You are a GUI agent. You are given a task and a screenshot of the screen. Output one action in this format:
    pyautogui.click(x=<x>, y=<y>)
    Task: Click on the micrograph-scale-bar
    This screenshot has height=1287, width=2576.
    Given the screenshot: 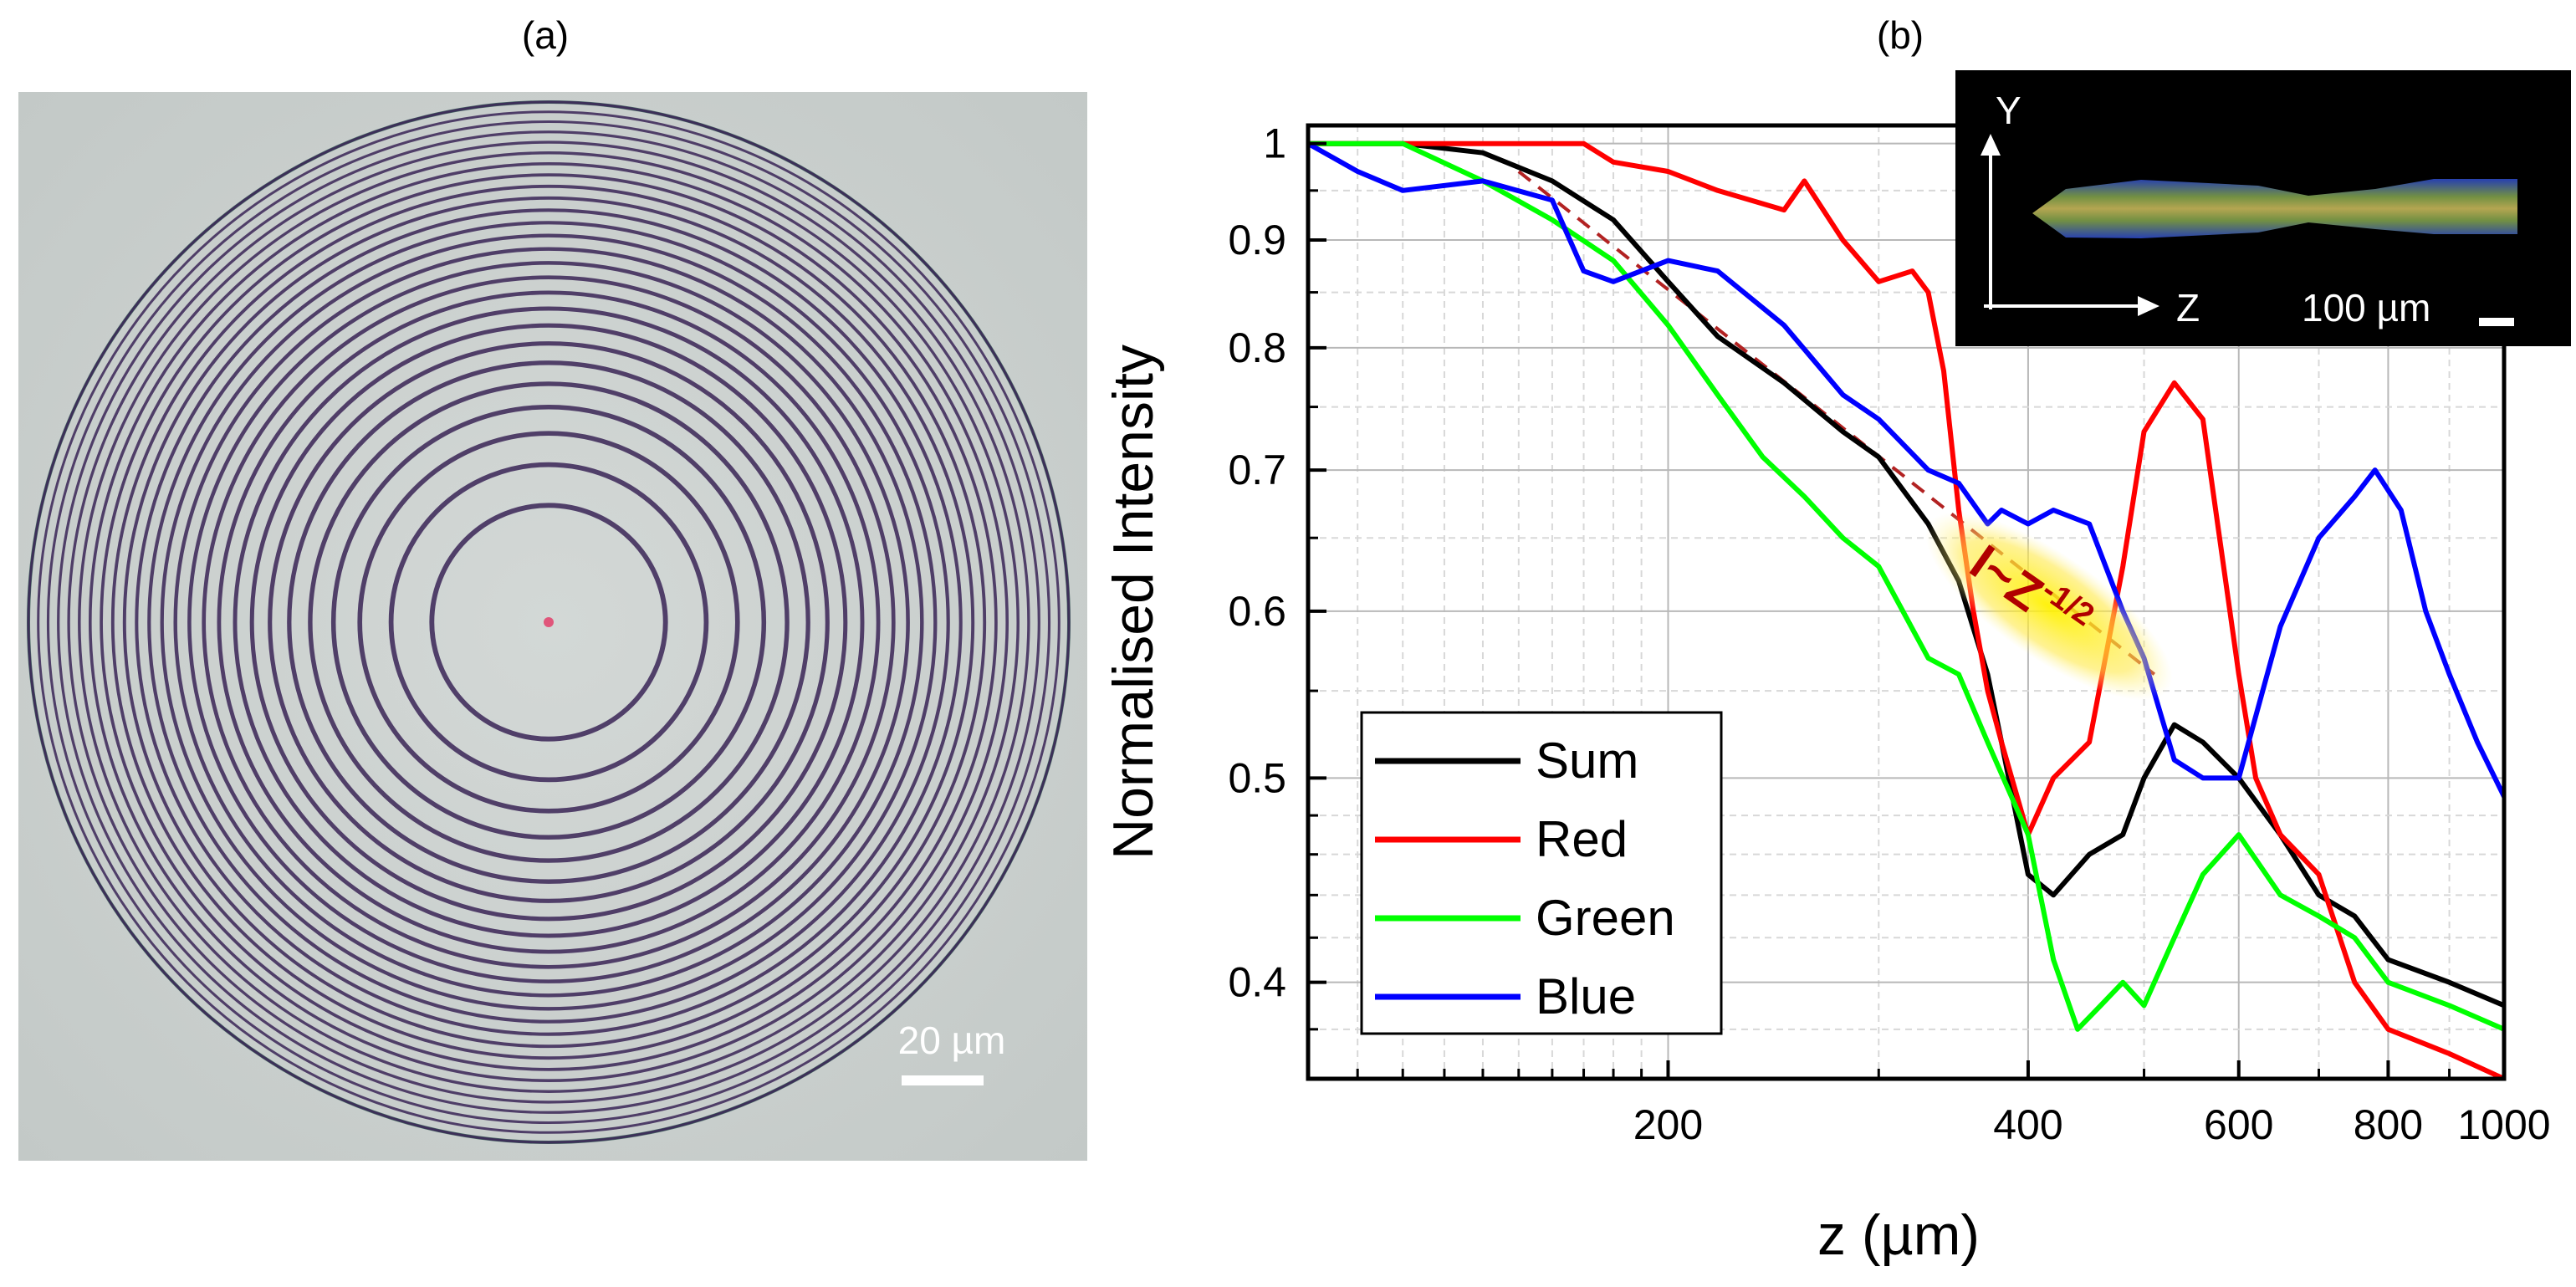 What is the action you would take?
    pyautogui.click(x=943, y=1080)
    